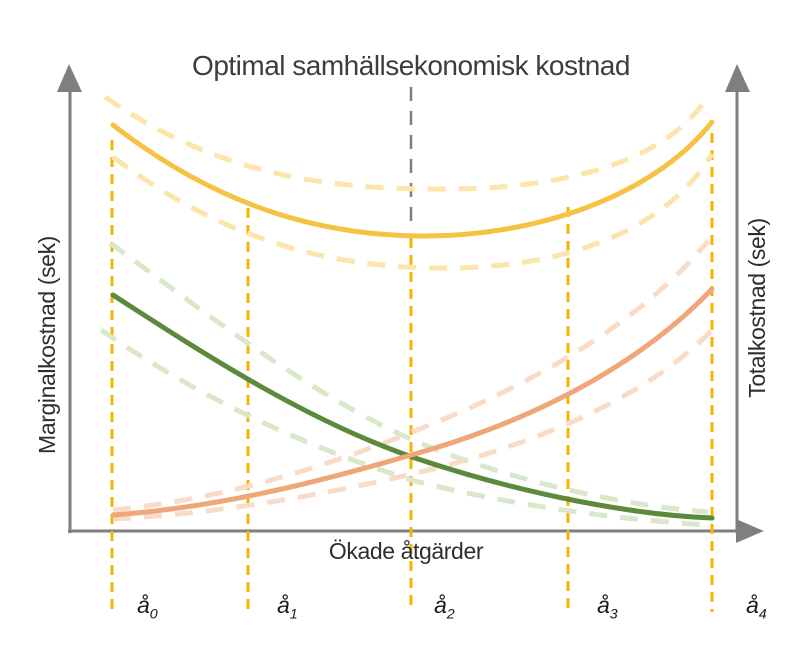  What do you see at coordinates (737, 78) in the screenshot?
I see `y-axis-right-arrow-icon` at bounding box center [737, 78].